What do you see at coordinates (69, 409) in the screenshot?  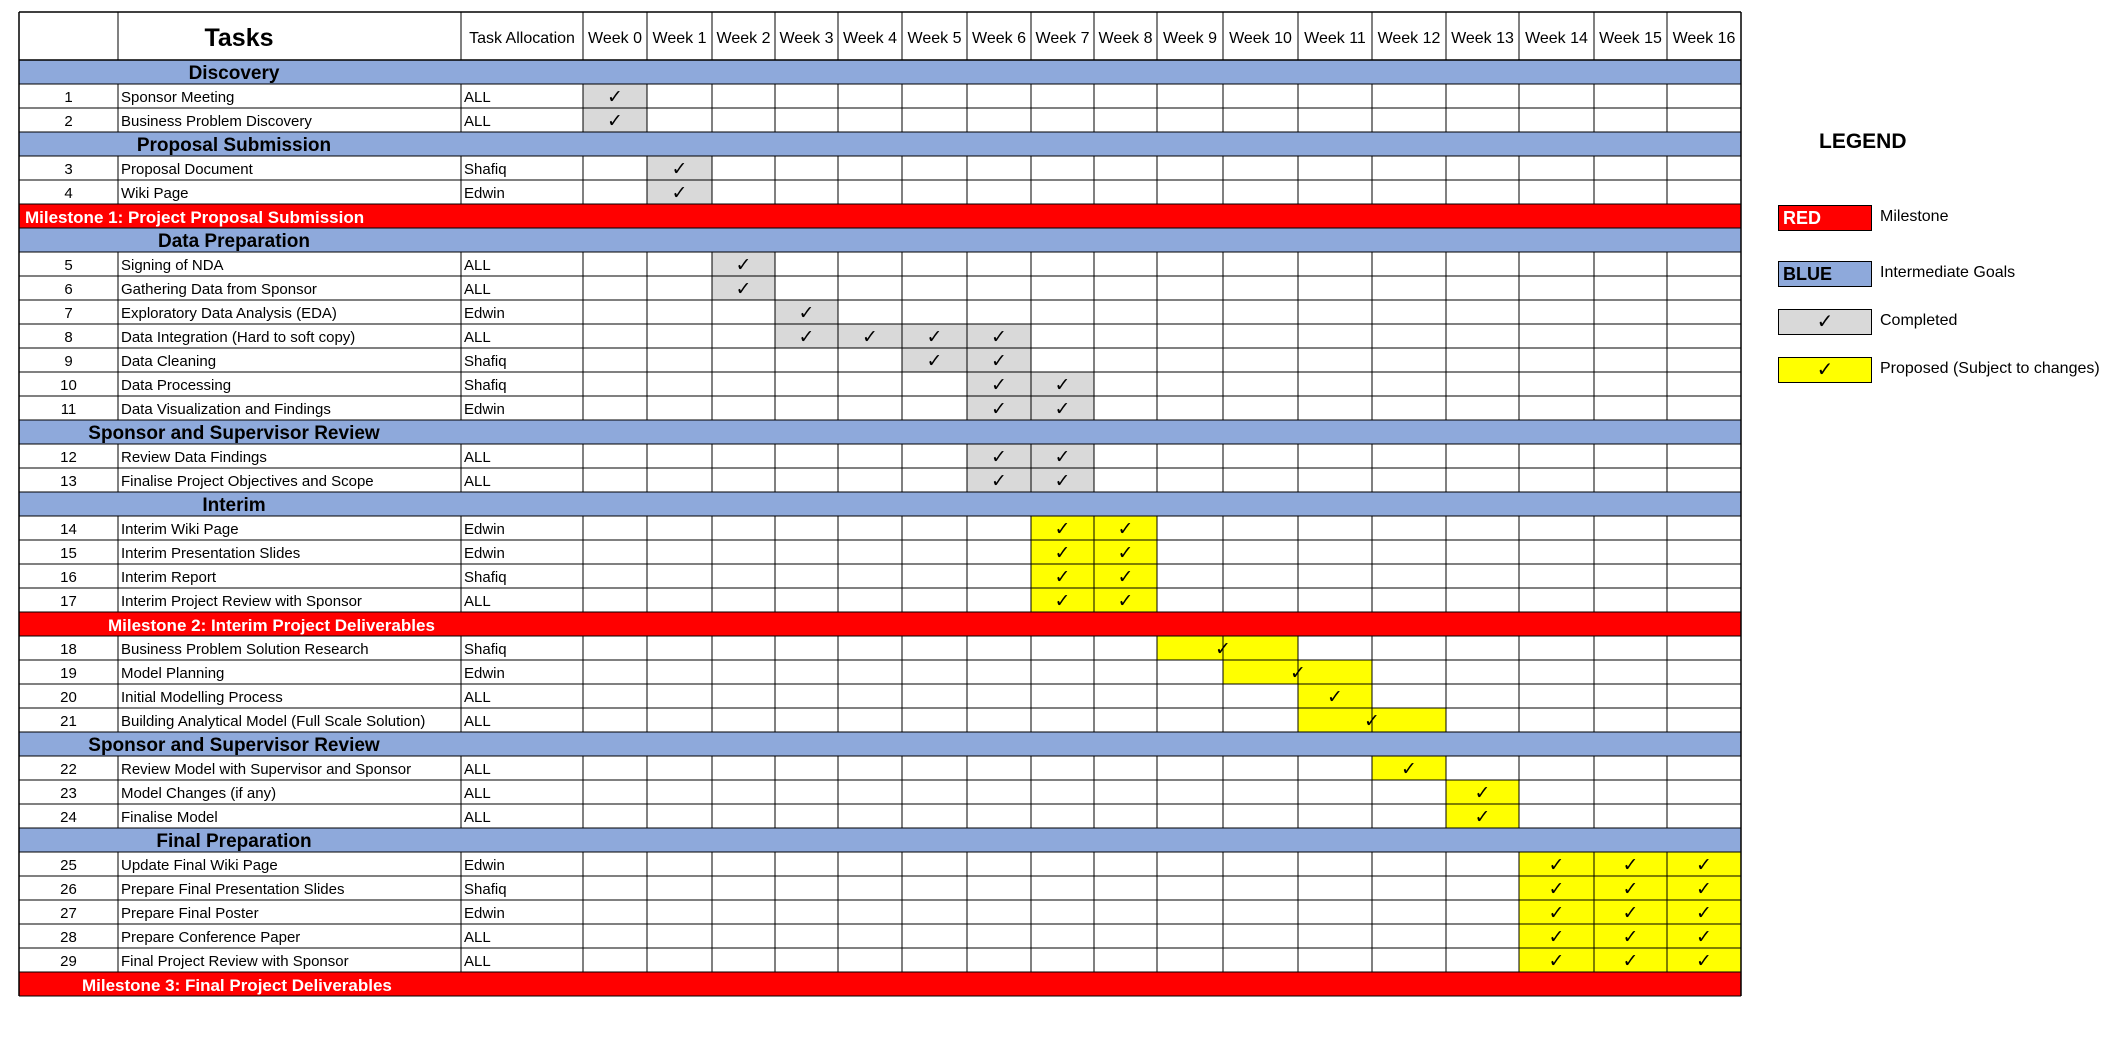 I see `task-number: 11` at bounding box center [69, 409].